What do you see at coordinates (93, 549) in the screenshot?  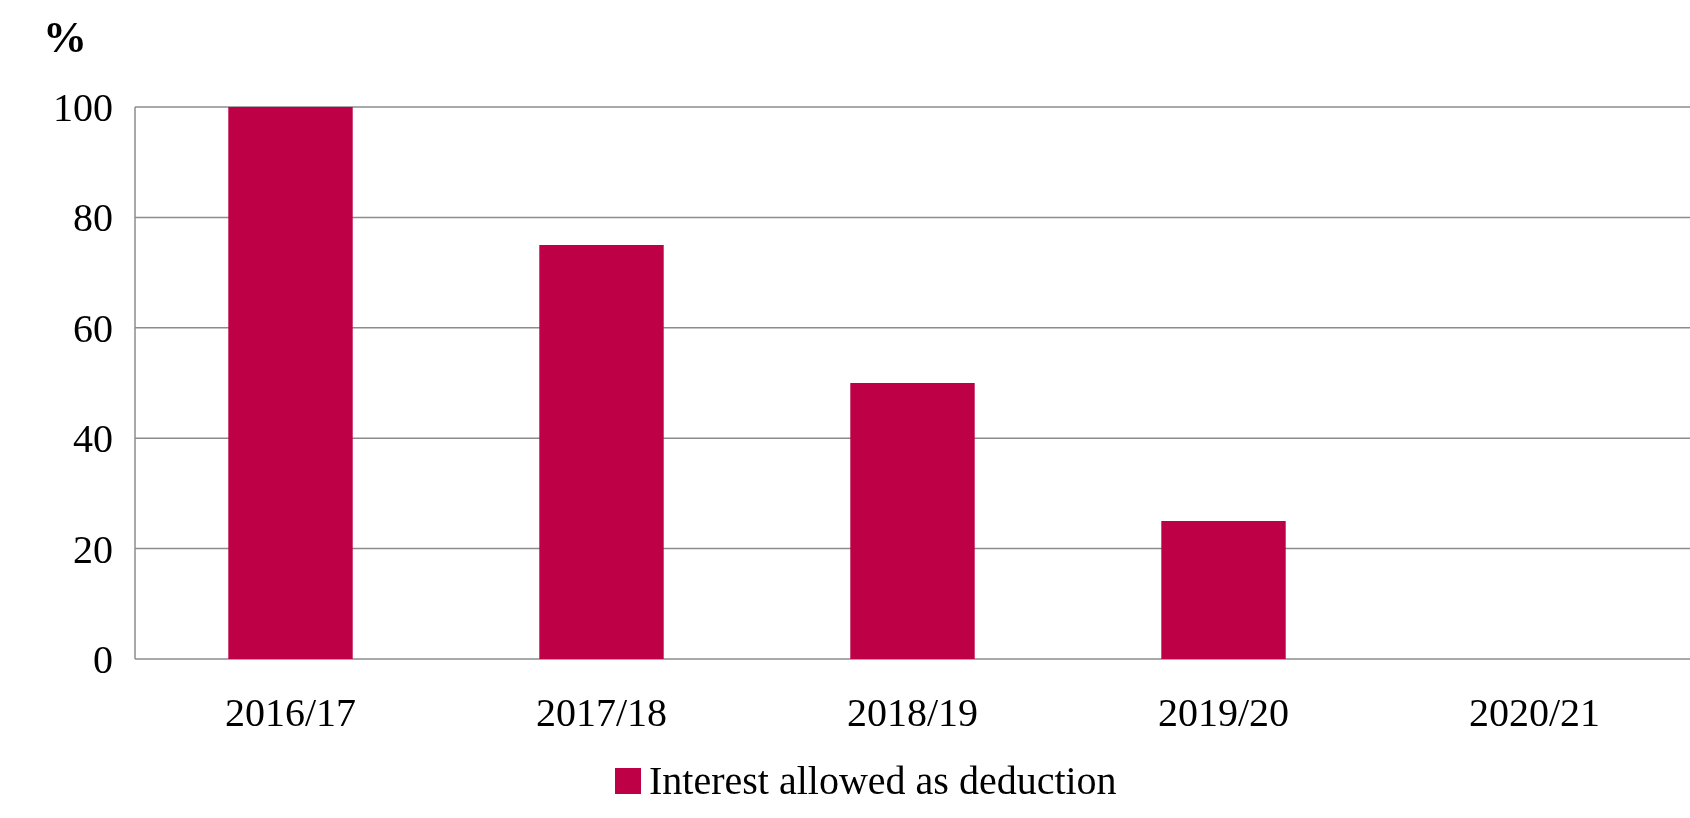 I see `y-tick-label: 20` at bounding box center [93, 549].